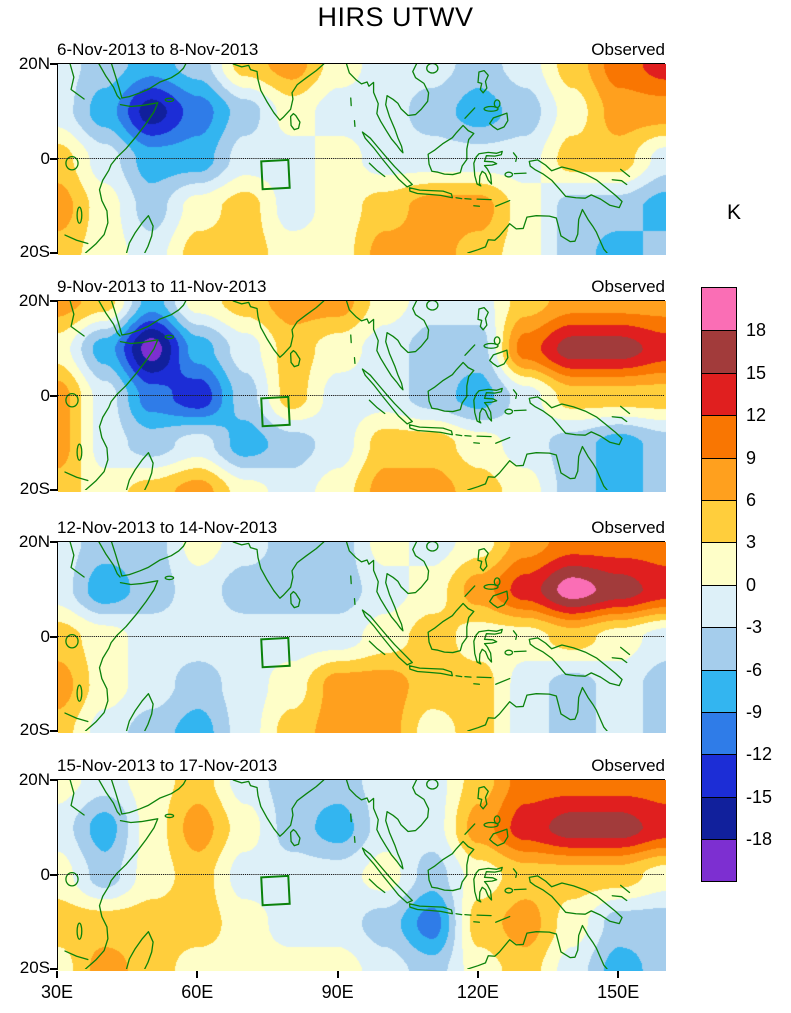 The height and width of the screenshot is (1013, 791). Describe the element at coordinates (754, 669) in the screenshot. I see `colorbar-tick-label: -6` at that location.